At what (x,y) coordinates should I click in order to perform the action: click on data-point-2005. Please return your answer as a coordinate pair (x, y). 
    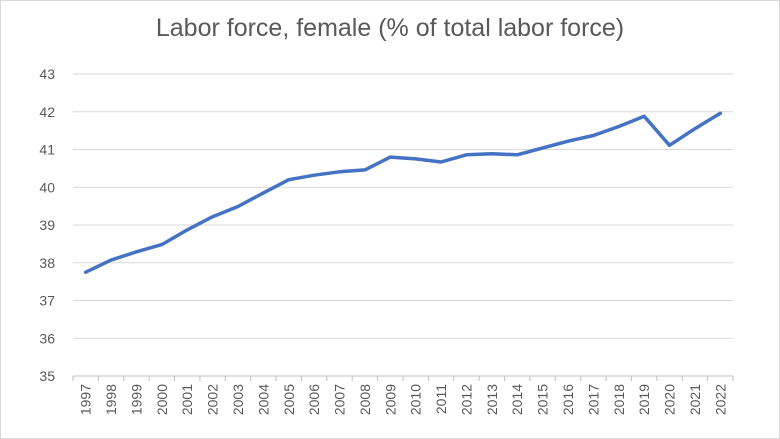
    Looking at the image, I should click on (289, 180).